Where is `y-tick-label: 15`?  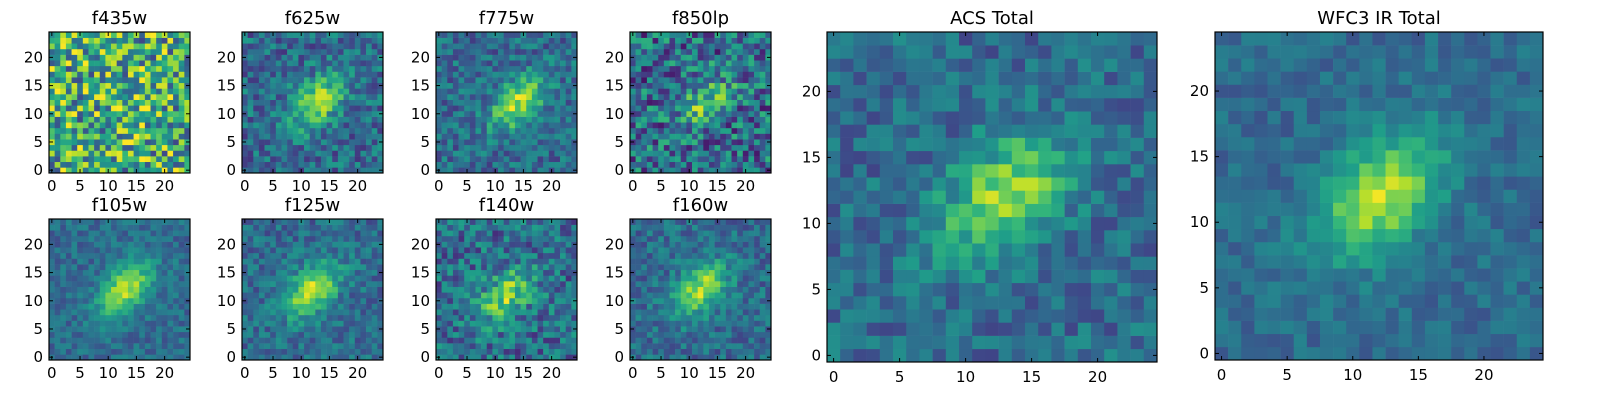 y-tick-label: 15 is located at coordinates (33, 86).